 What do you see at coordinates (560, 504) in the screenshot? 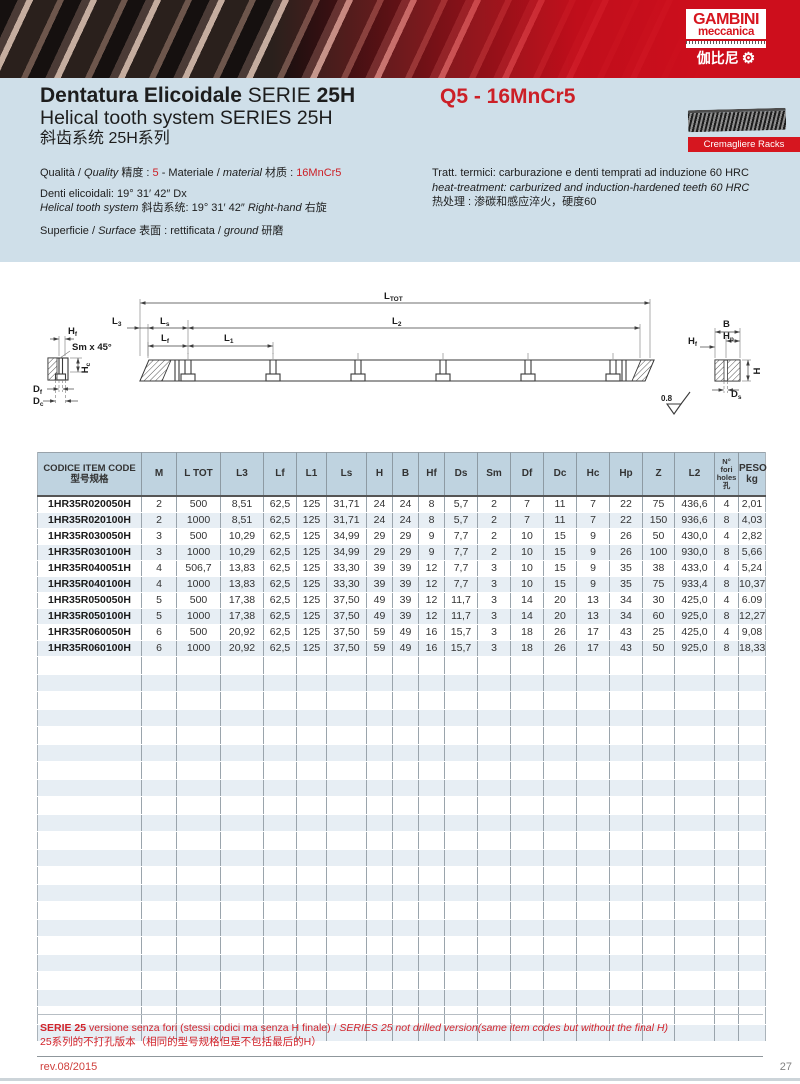
I see `value-cell: 11` at bounding box center [560, 504].